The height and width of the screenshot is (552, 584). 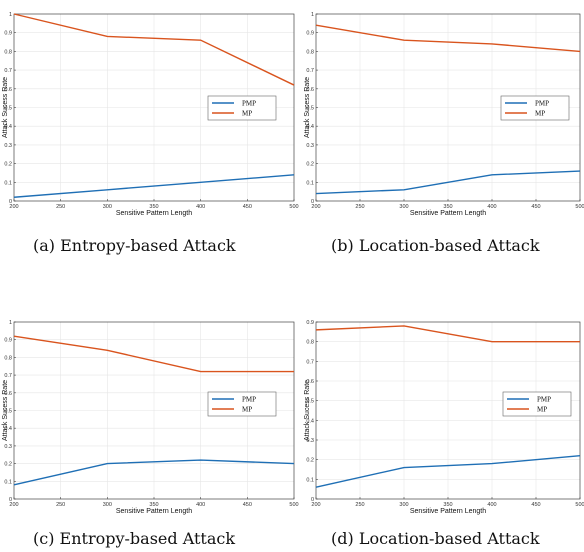 I want to click on x-tick-label-d-2: 300, so click(x=403, y=505).